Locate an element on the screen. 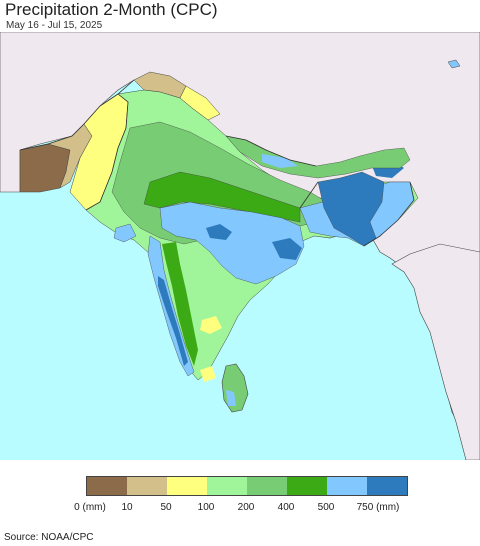  legend-label-7: 750 (mm) is located at coordinates (378, 507).